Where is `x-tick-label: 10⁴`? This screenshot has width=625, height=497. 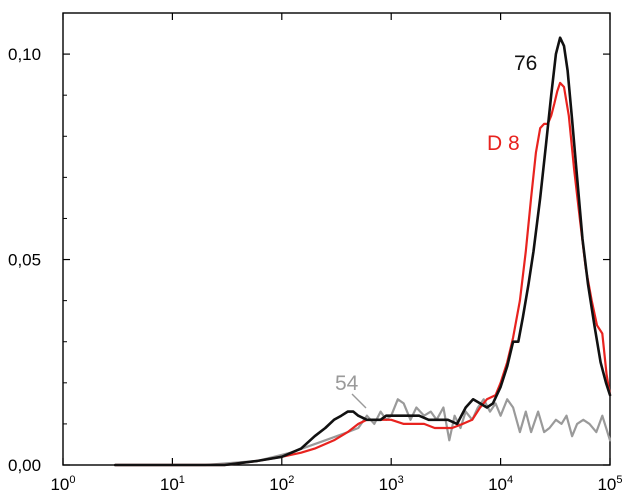 x-tick-label: 10⁴ is located at coordinates (500, 484).